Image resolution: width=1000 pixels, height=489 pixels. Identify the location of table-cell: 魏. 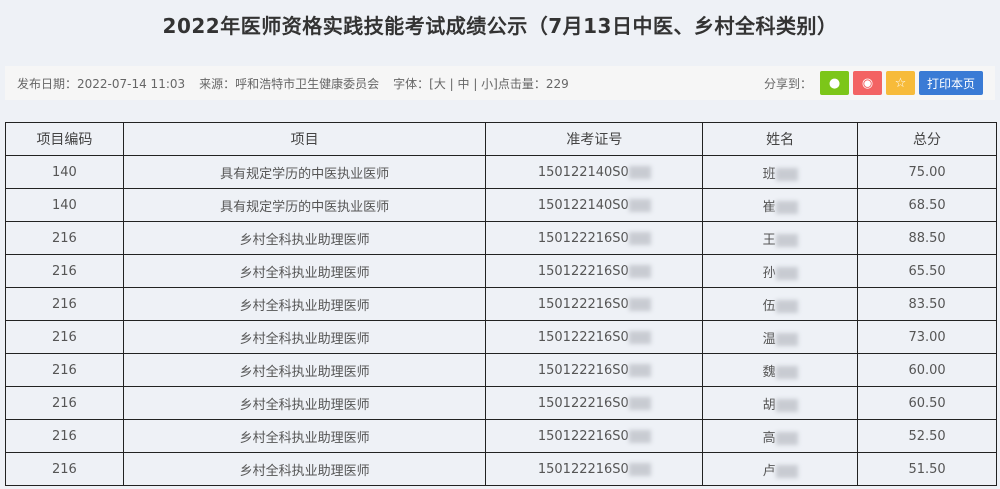
(780, 370).